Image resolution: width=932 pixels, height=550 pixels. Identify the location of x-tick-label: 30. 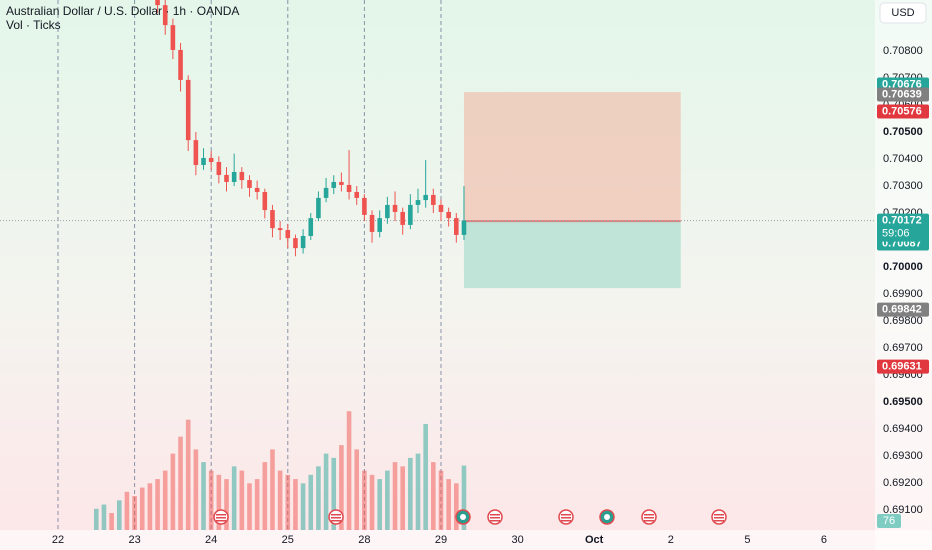
(517, 540).